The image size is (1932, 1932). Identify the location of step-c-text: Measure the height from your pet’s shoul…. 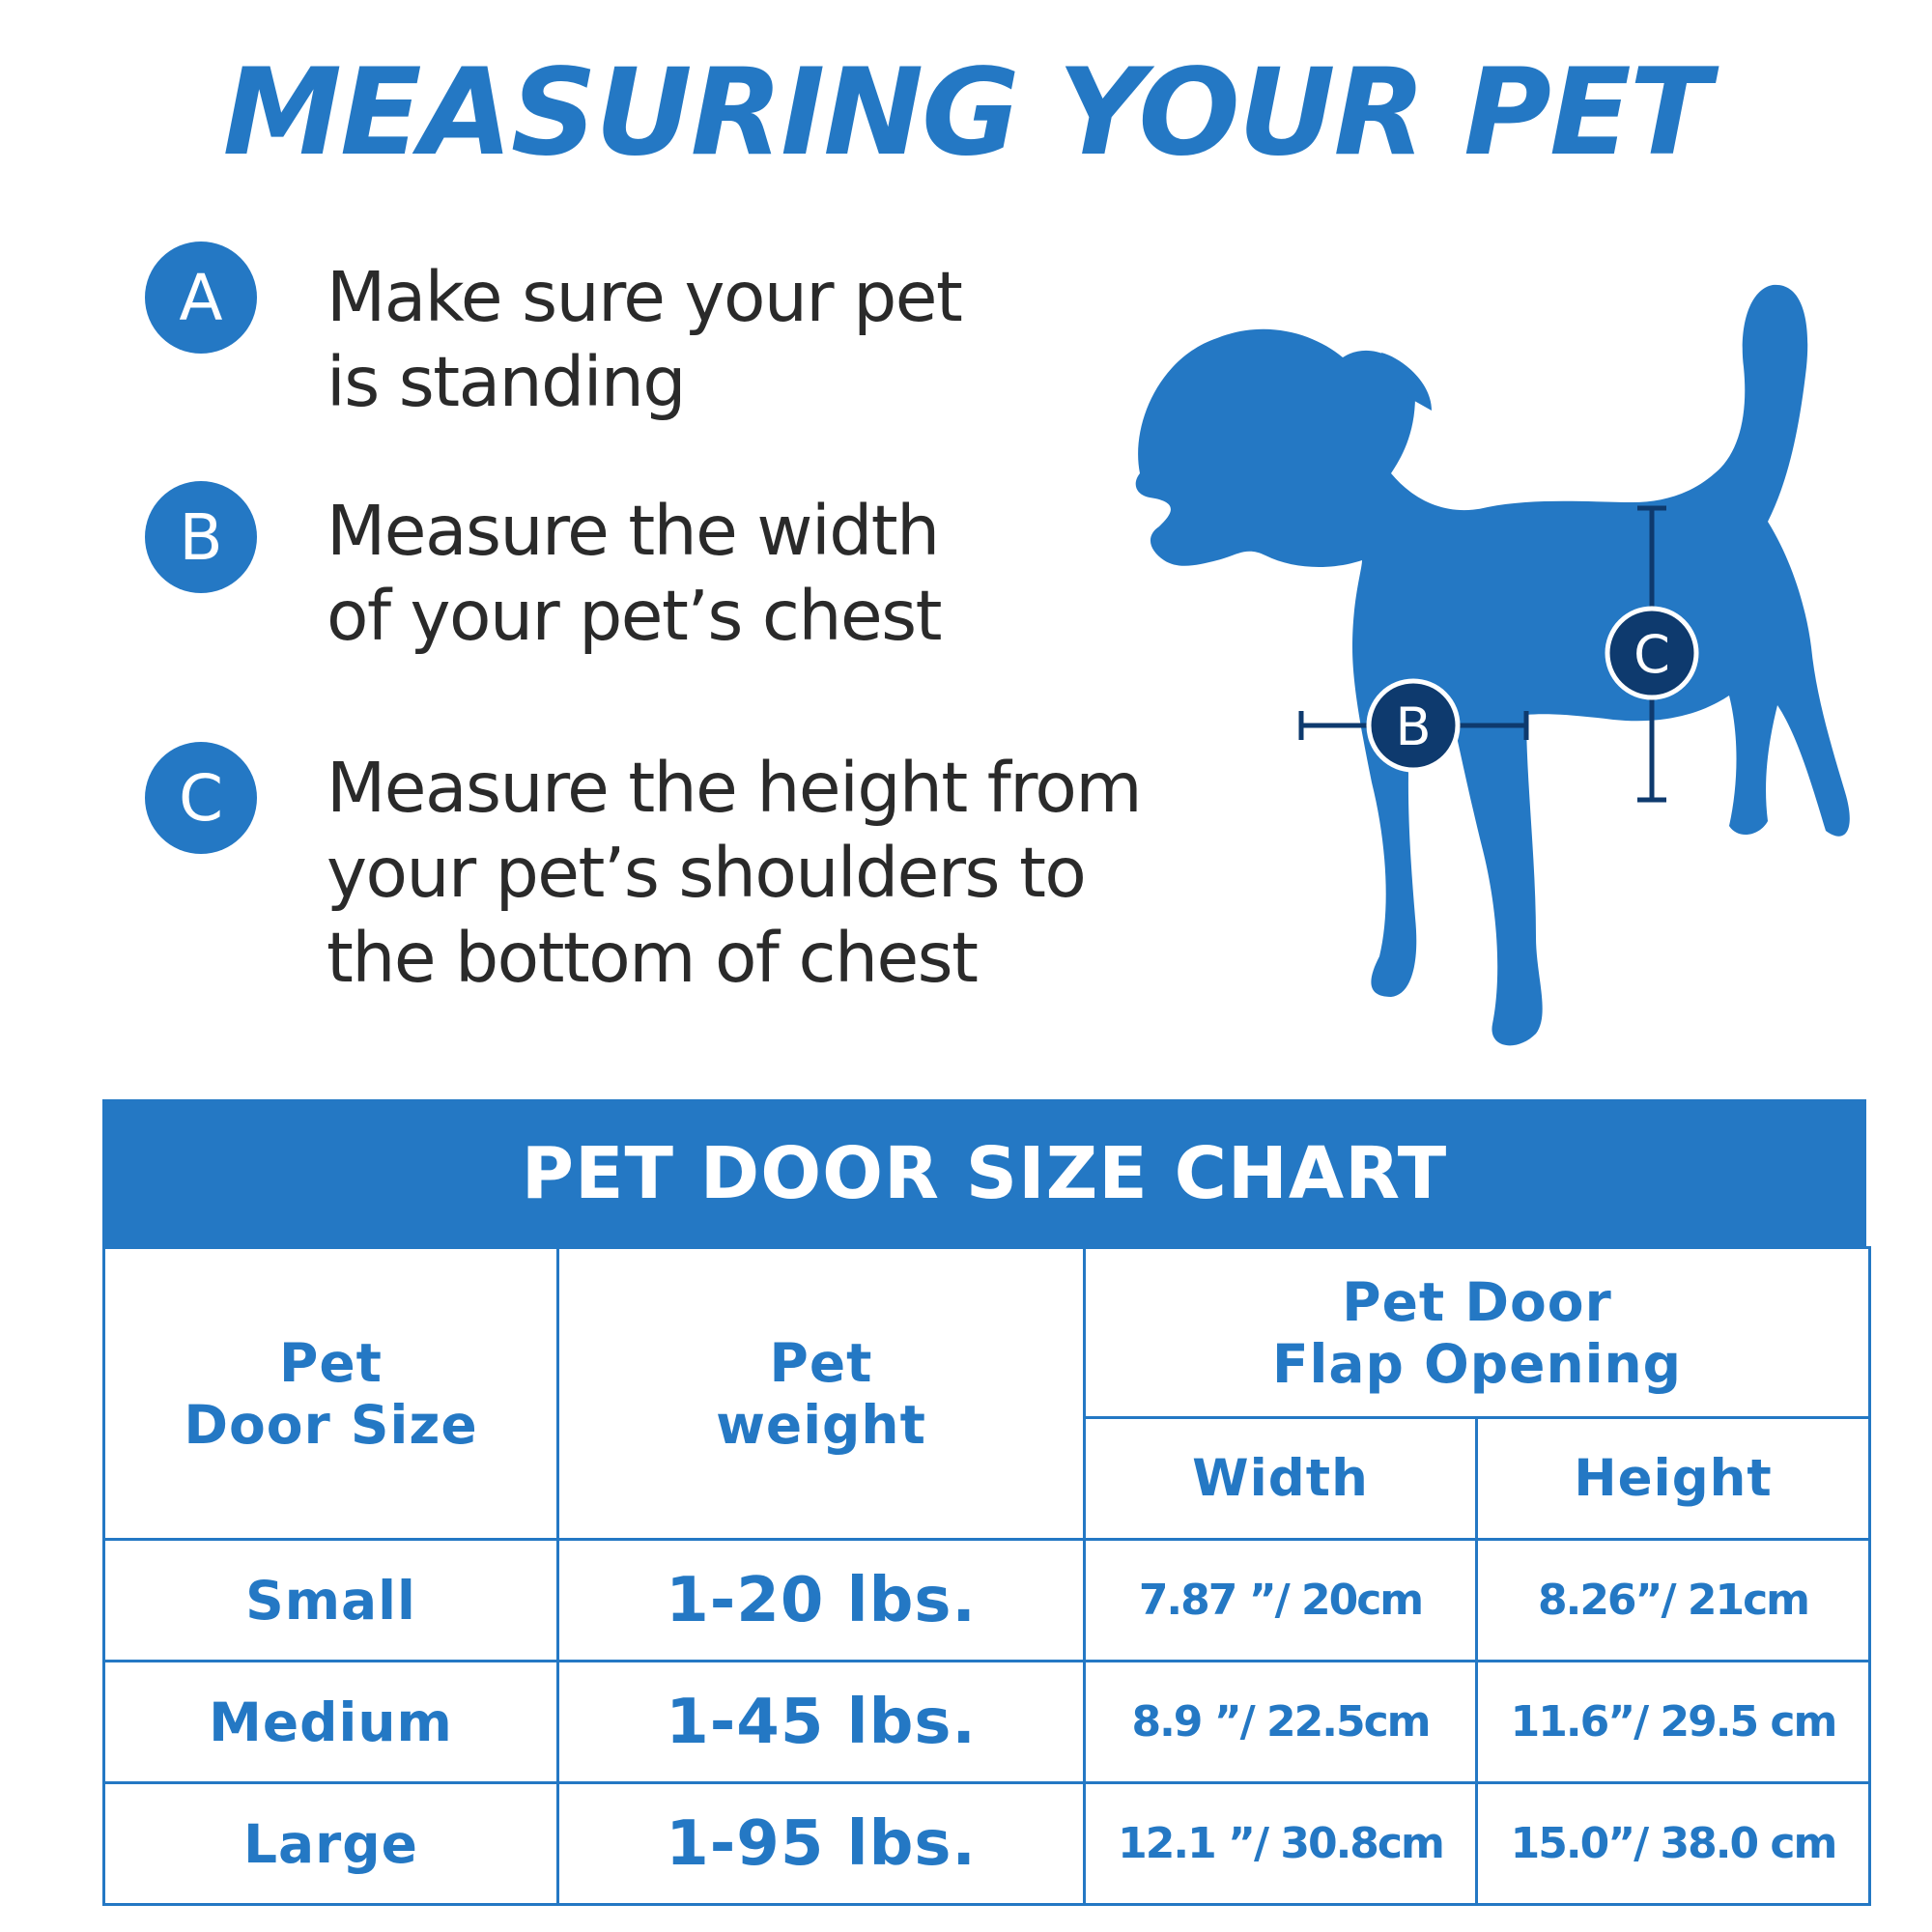
(735, 873).